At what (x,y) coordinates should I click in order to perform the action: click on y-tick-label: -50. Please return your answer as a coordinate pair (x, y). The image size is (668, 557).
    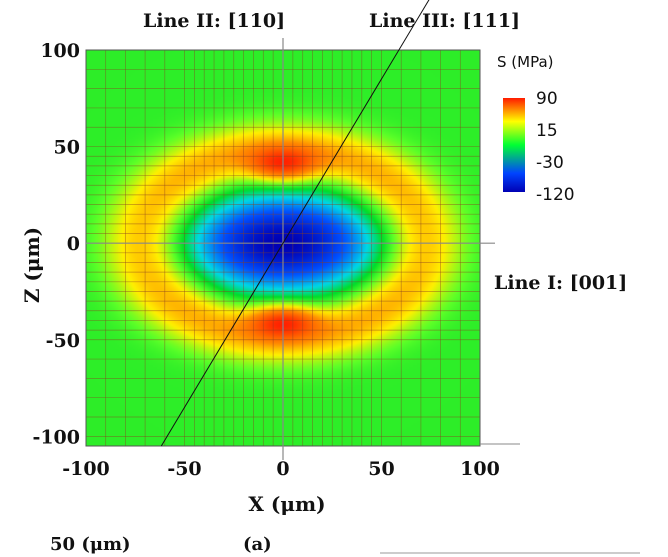
    Looking at the image, I should click on (63, 341).